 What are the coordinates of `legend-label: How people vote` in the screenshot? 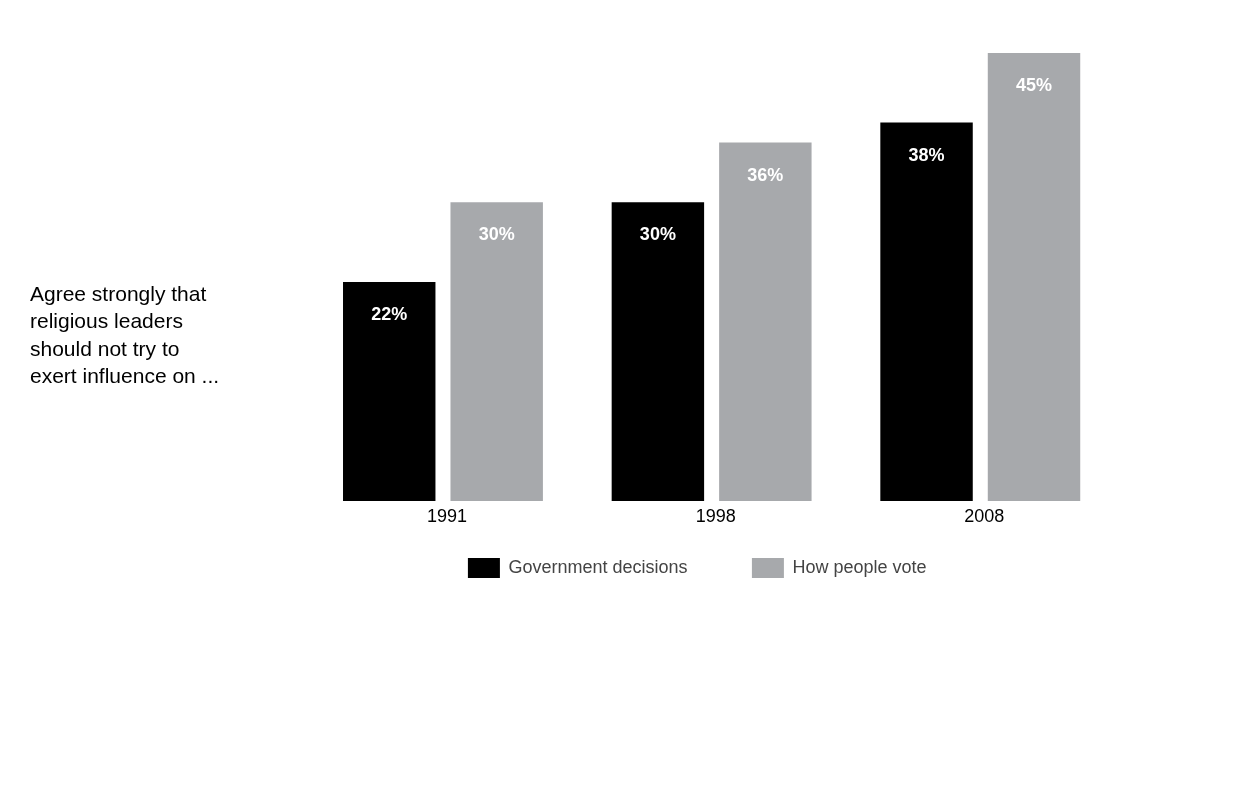 It's located at (859, 567).